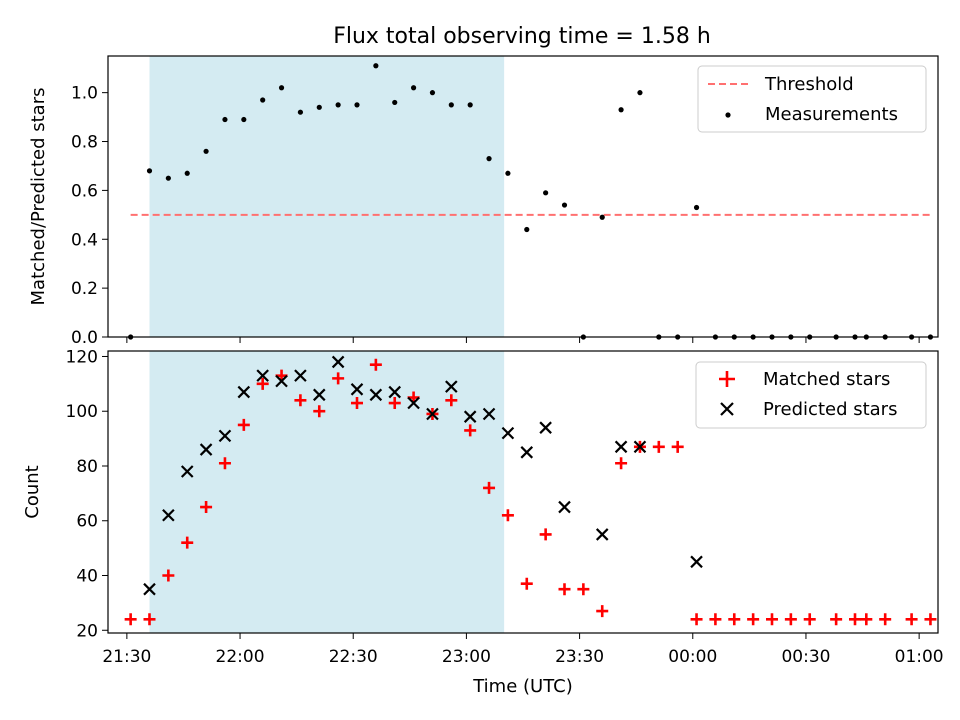 The width and height of the screenshot is (960, 720). I want to click on ratio-y-axis-ticks: 0.0 0.2 0.4 0.6 0.8 1.0, so click(89, 216).